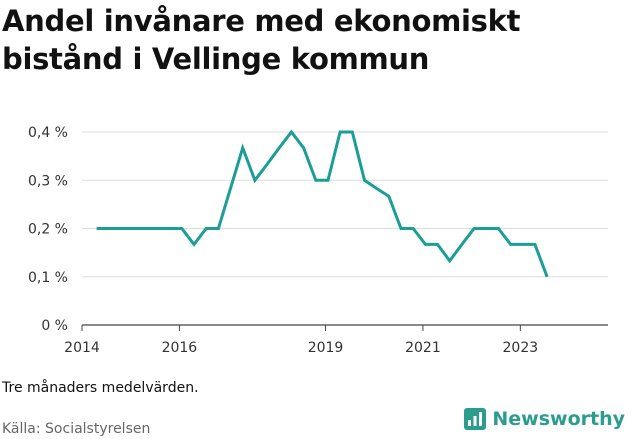 This screenshot has width=631, height=439. Describe the element at coordinates (180, 348) in the screenshot. I see `x-tick-label: 2016` at that location.